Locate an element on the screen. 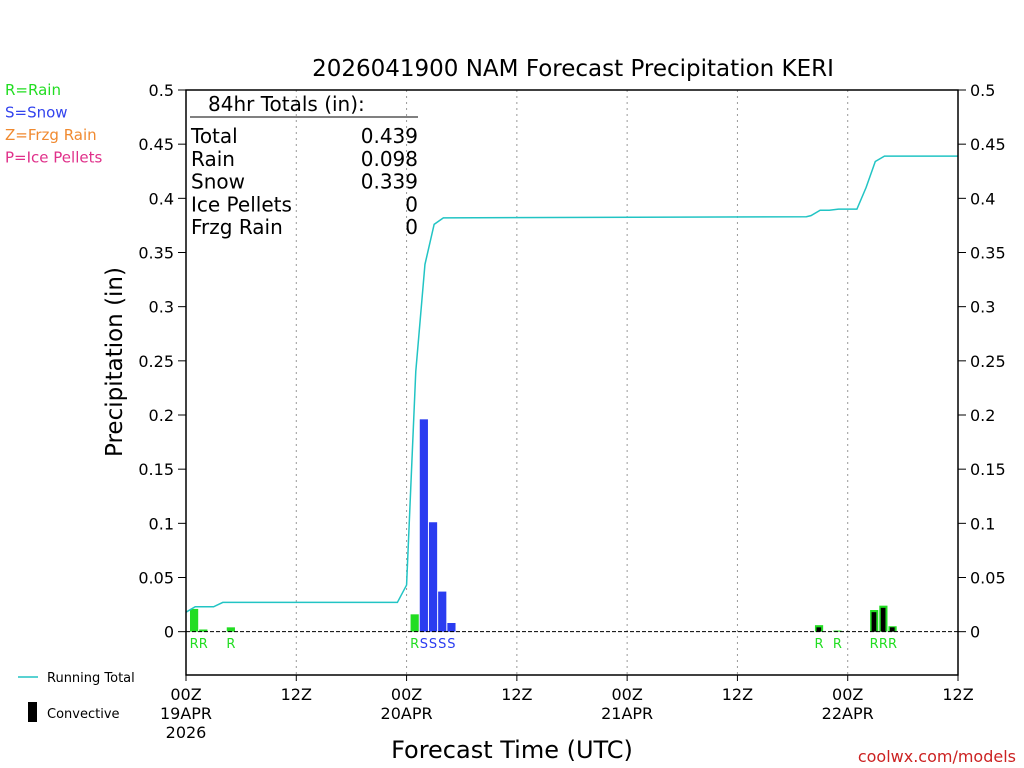  totals-row-label: Total is located at coordinates (214, 136).